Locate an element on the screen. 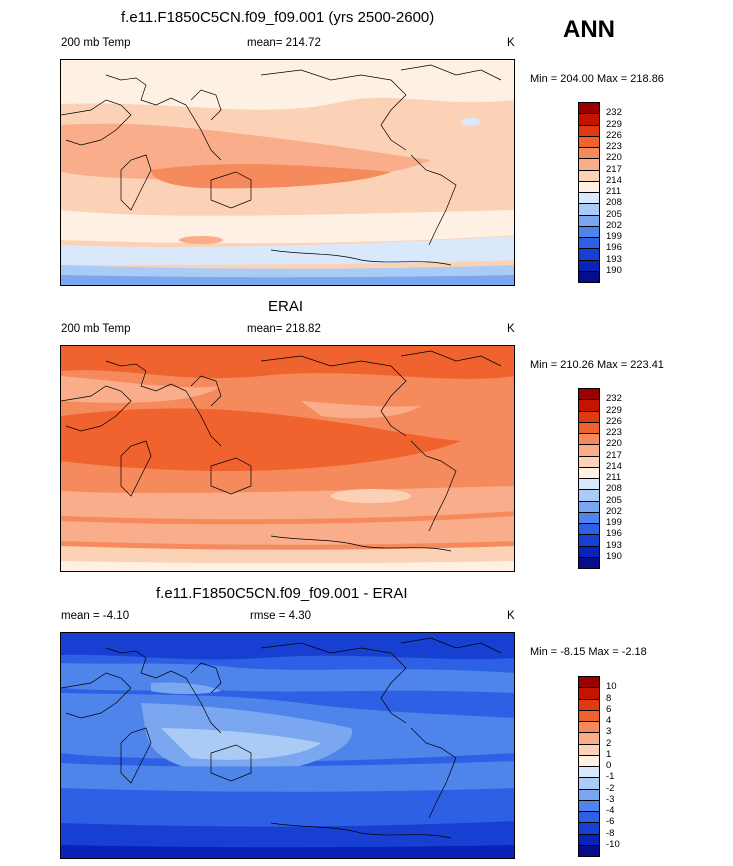 The height and width of the screenshot is (866, 733). season-label: ANN is located at coordinates (589, 29).